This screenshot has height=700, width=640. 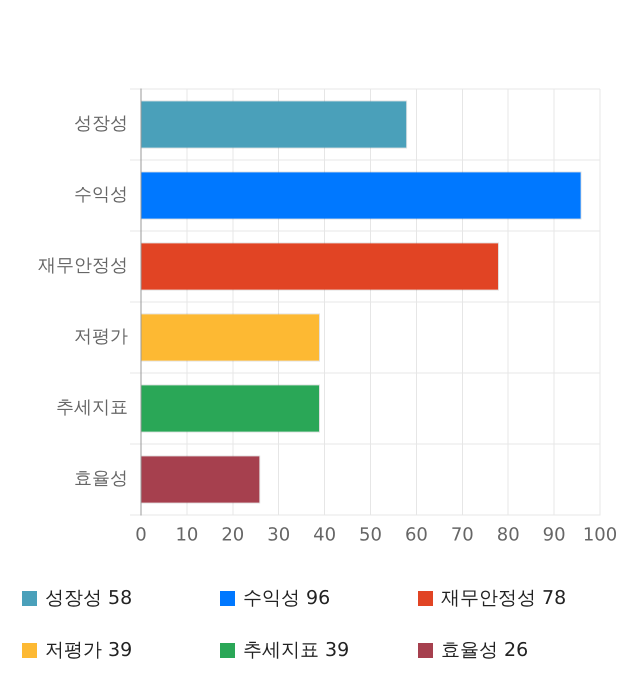 I want to click on y-tick-label: 재무안정성, so click(x=83, y=265).